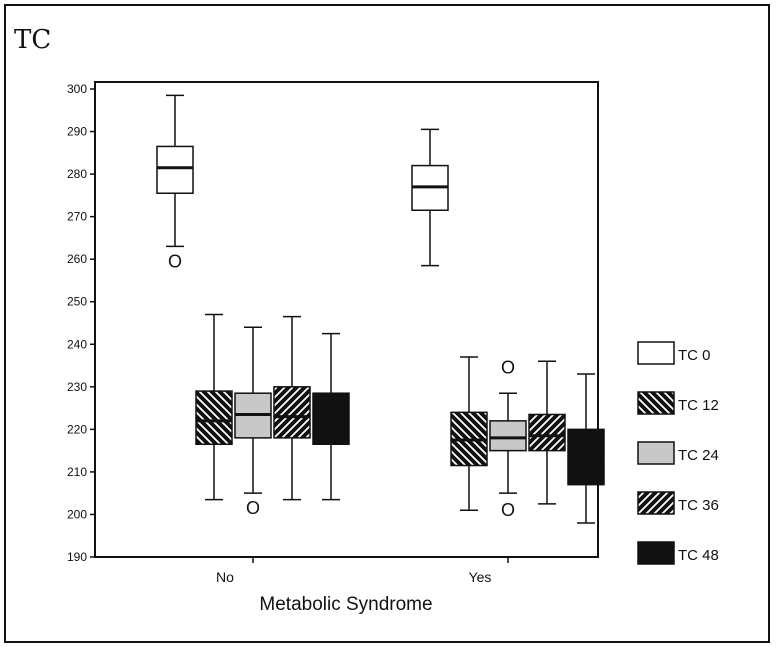 The height and width of the screenshot is (647, 776). What do you see at coordinates (77, 217) in the screenshot?
I see `y-tick-label: 270` at bounding box center [77, 217].